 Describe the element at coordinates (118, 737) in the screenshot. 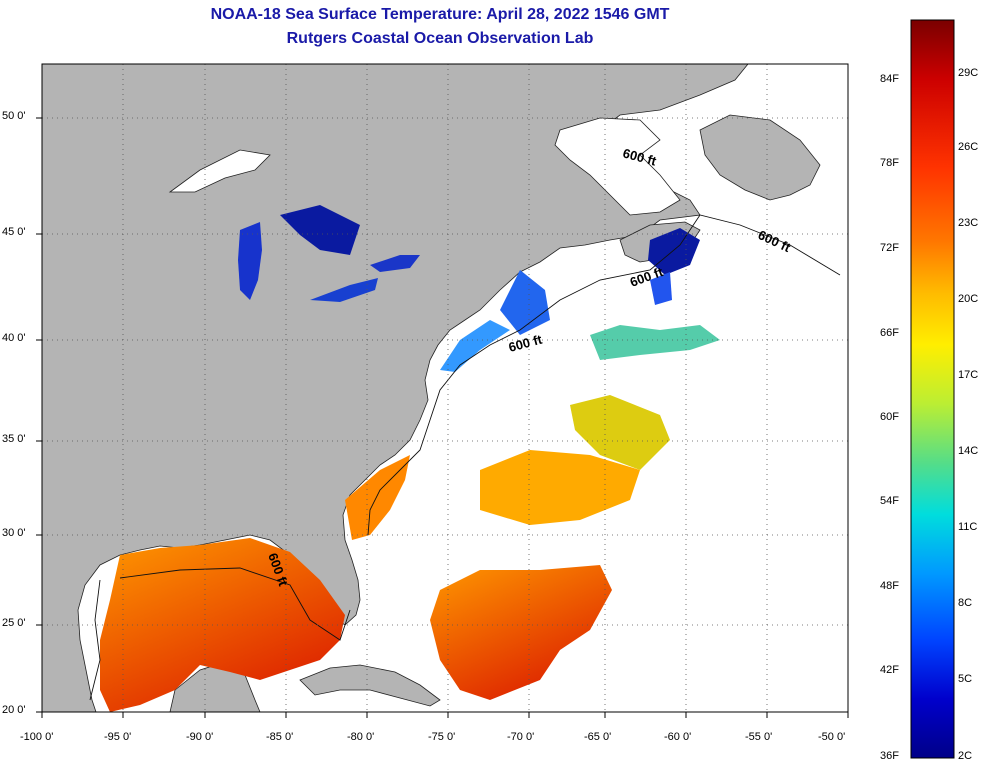

I see `lon-label: -95 0'` at that location.